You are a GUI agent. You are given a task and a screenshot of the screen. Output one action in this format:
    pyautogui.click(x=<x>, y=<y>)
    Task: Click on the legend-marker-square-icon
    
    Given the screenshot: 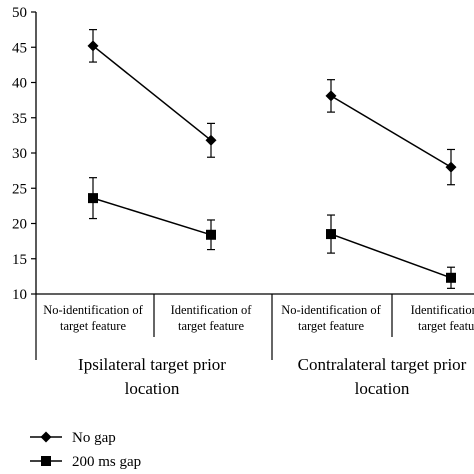 What is the action you would take?
    pyautogui.click(x=46, y=461)
    